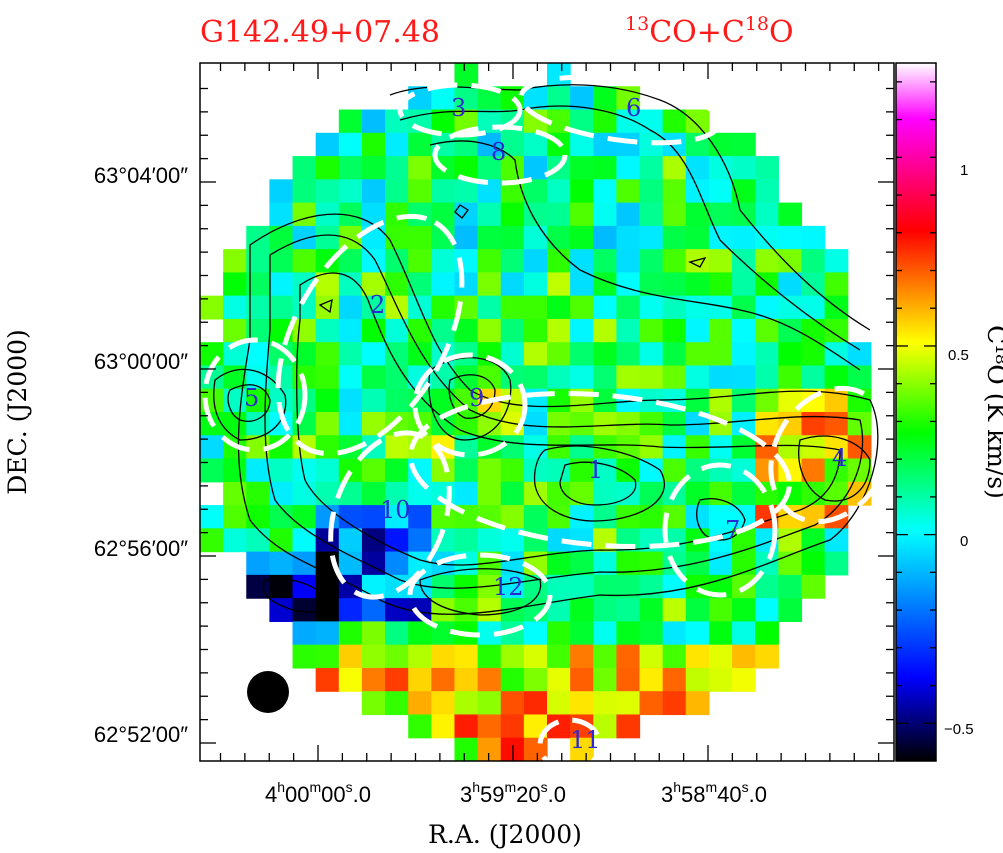 Image resolution: width=1003 pixels, height=853 pixels. What do you see at coordinates (498, 152) in the screenshot?
I see `clump-label: 8` at bounding box center [498, 152].